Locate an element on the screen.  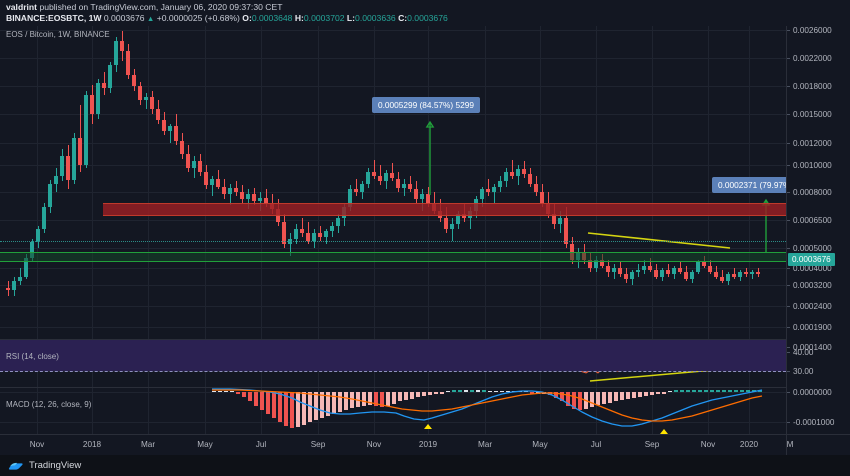
last-price-badge: 0.0003676 is located at coordinates (811, 259).